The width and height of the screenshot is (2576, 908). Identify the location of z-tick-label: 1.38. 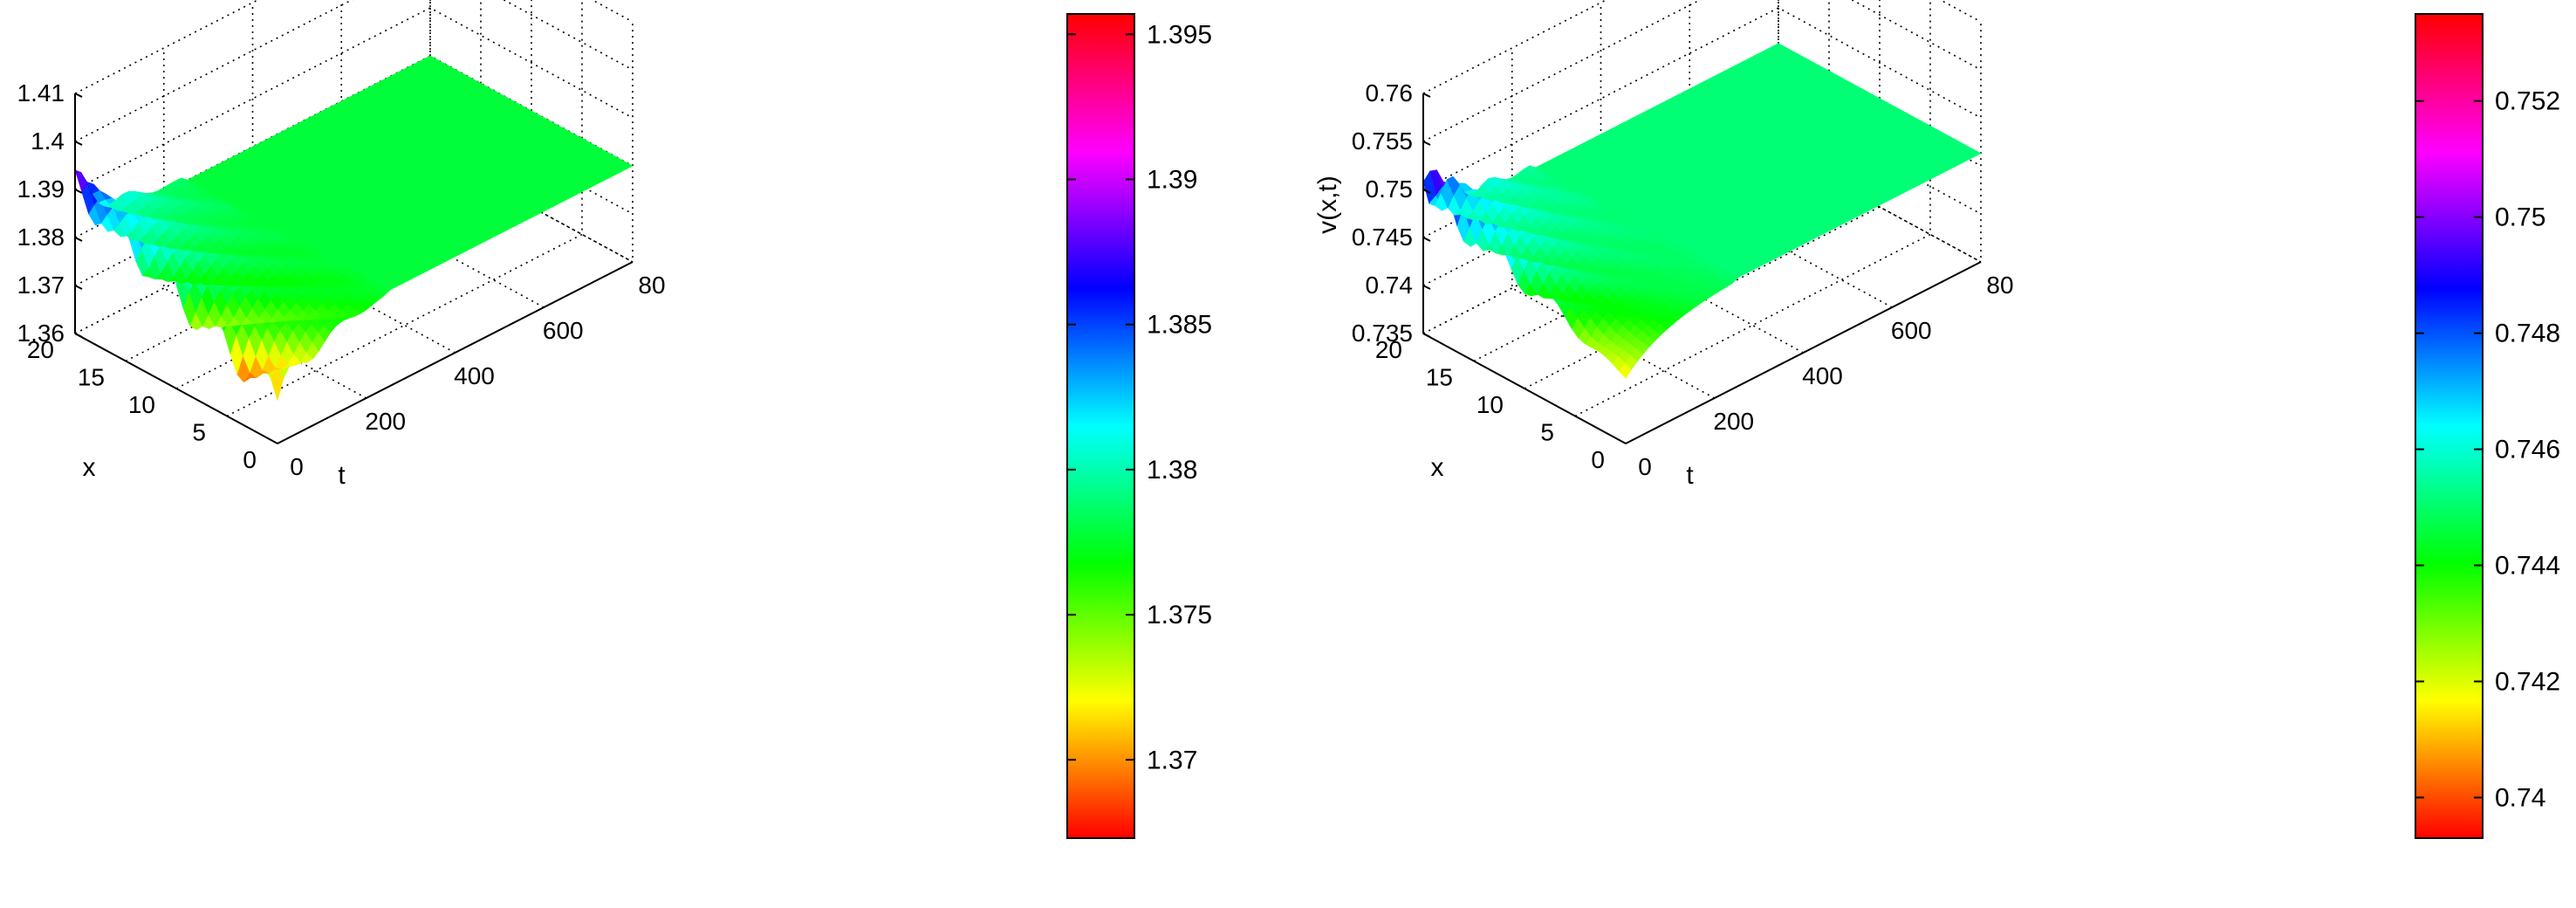
(41, 238).